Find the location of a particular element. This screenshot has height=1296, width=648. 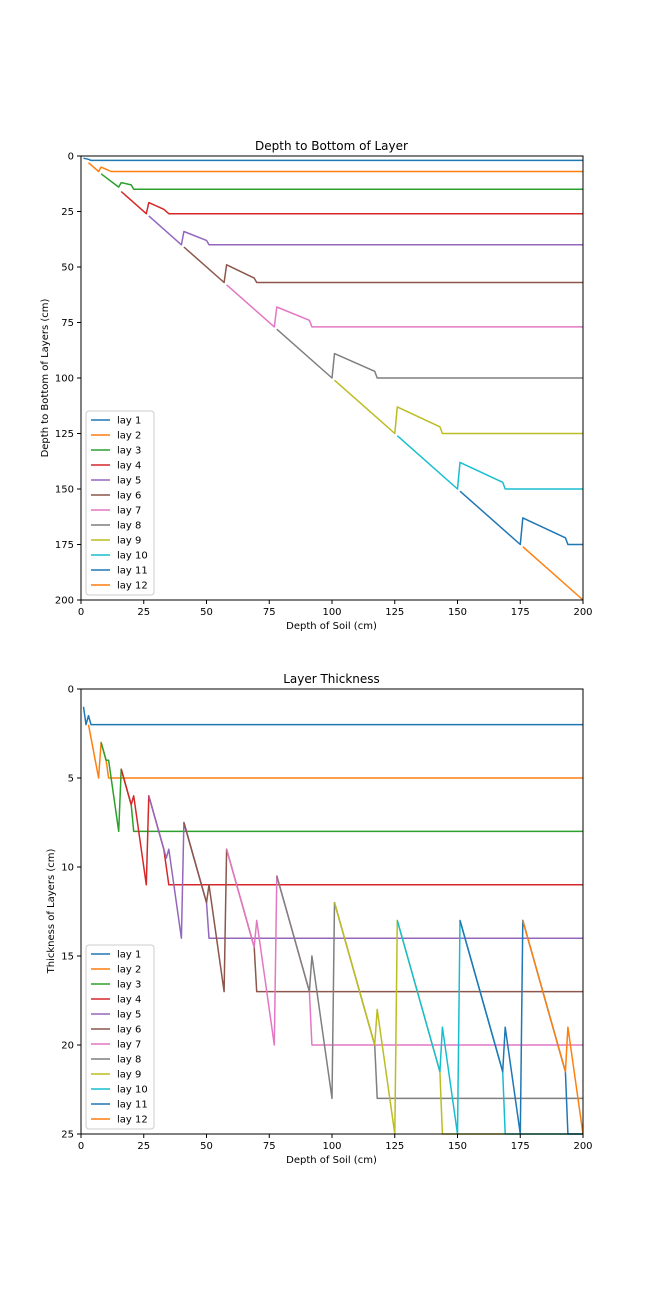

y-tick-label: 15 is located at coordinates (67, 957).